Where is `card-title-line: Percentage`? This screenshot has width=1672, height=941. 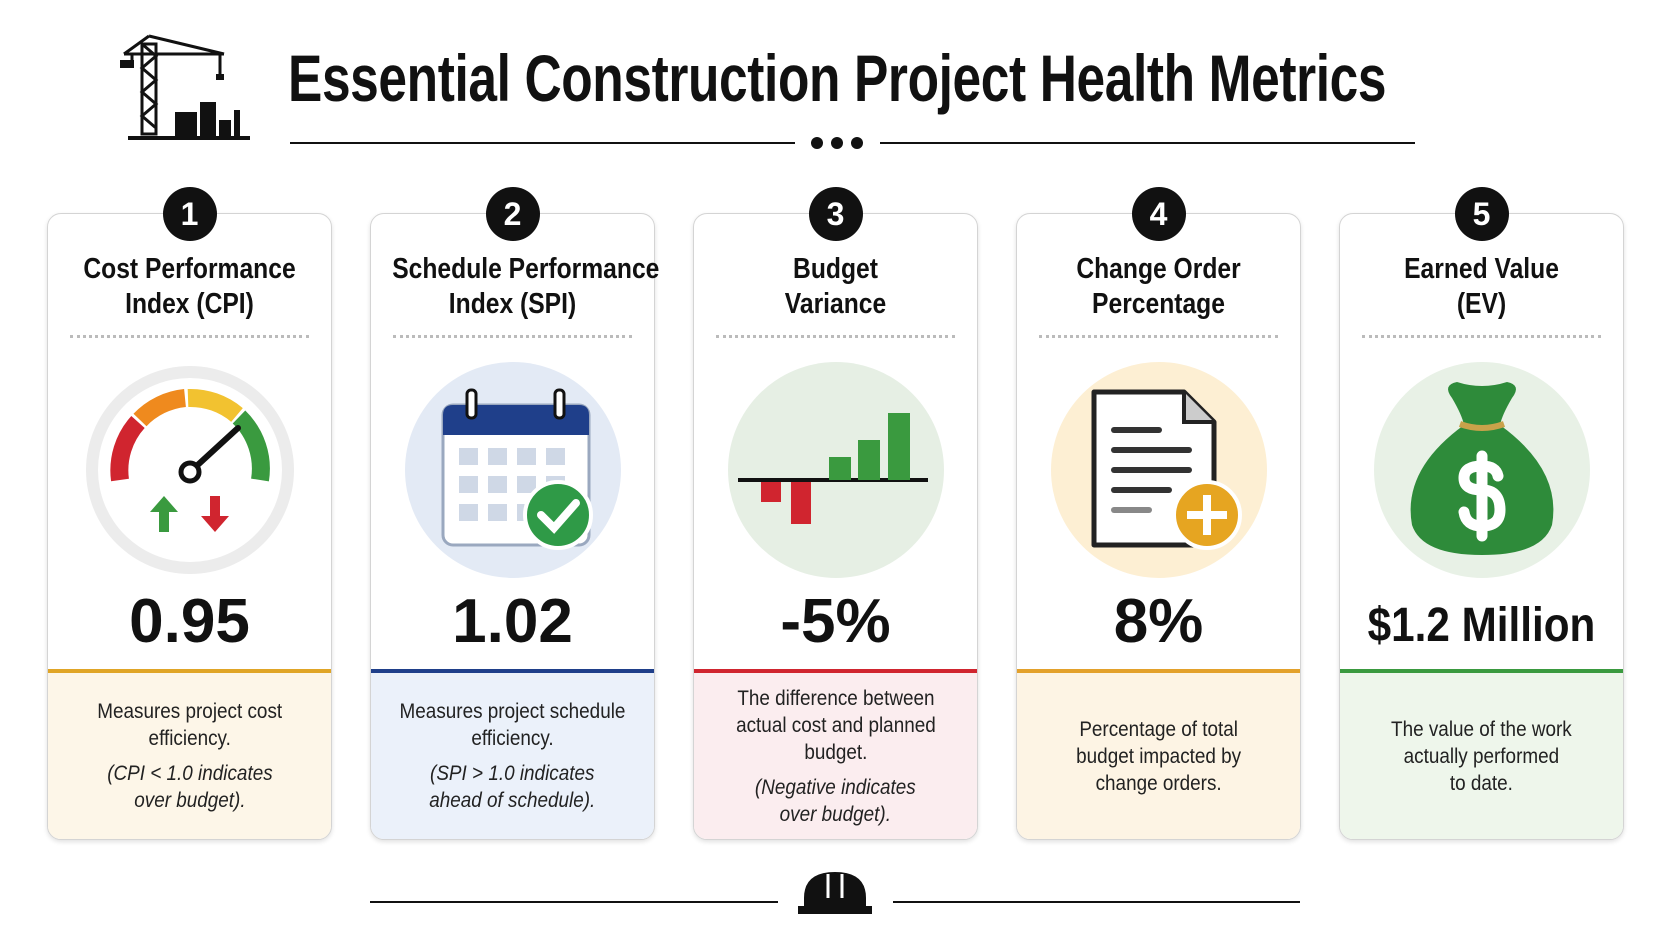
card-title-line: Percentage is located at coordinates (1158, 304).